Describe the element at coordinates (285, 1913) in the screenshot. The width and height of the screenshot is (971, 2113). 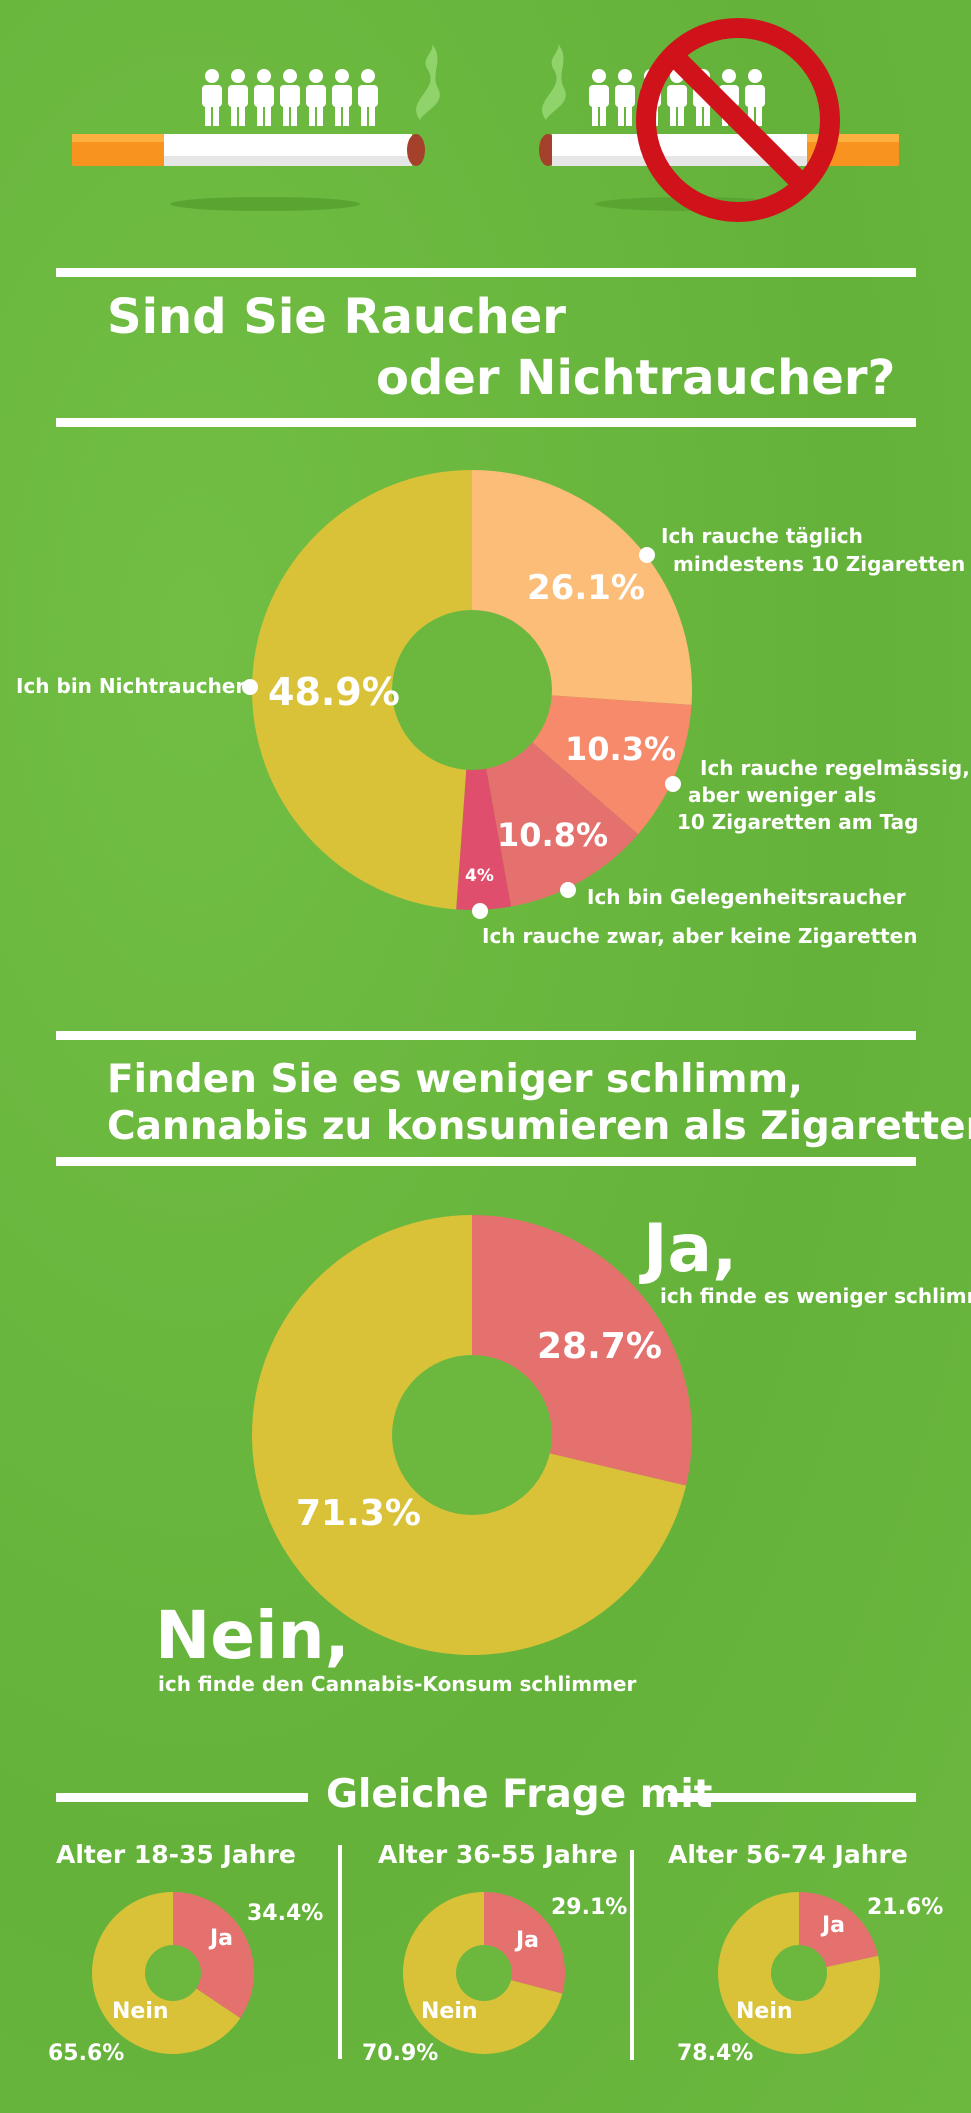
I see `data-label-ja: 34.4%` at that location.